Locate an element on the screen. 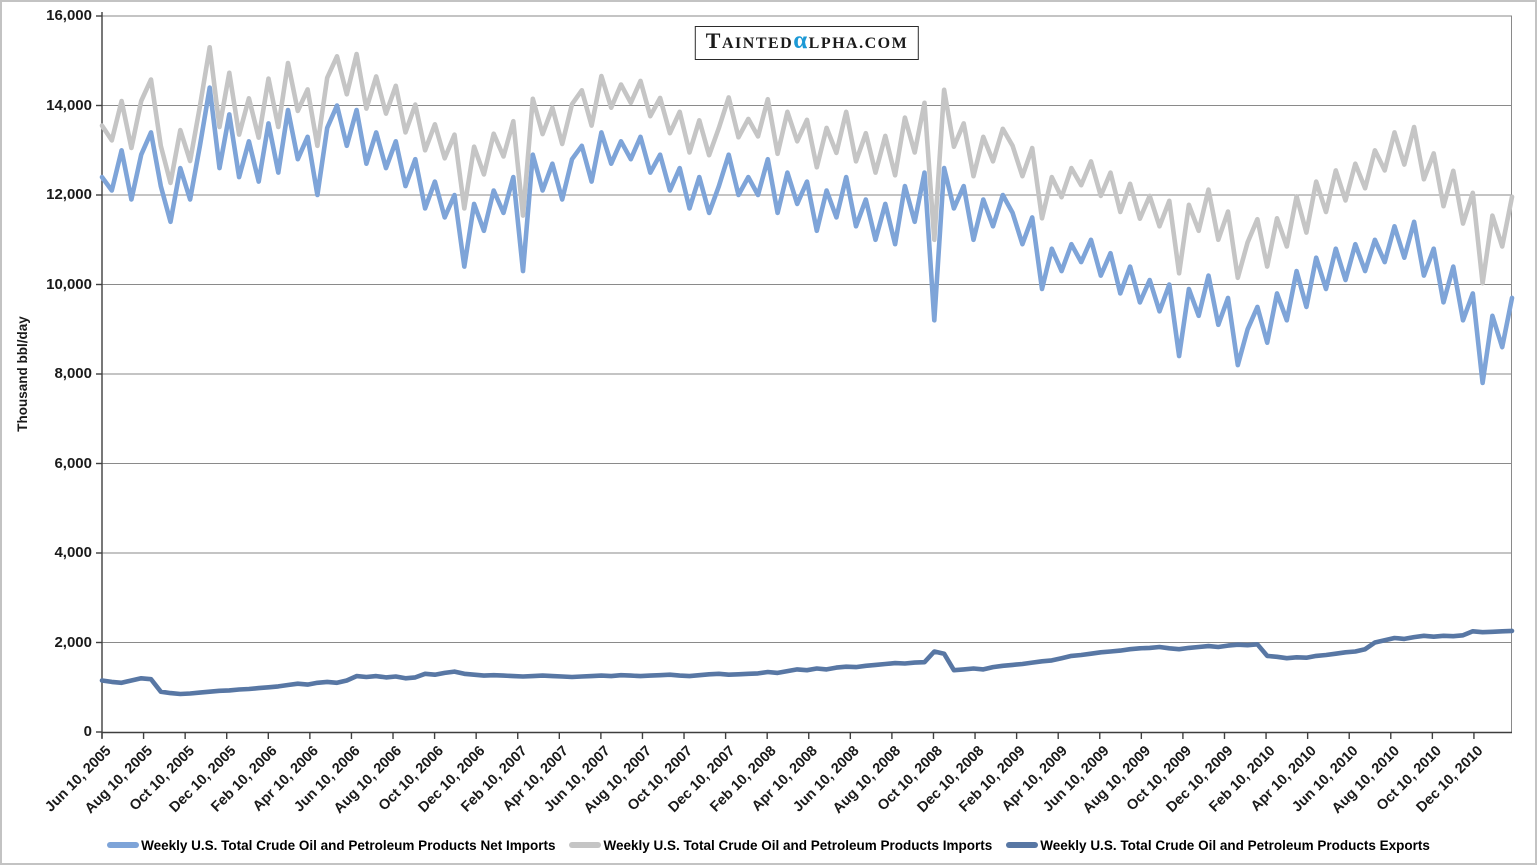 Image resolution: width=1537 pixels, height=865 pixels. logo-alpha-glyph: α is located at coordinates (801, 40).